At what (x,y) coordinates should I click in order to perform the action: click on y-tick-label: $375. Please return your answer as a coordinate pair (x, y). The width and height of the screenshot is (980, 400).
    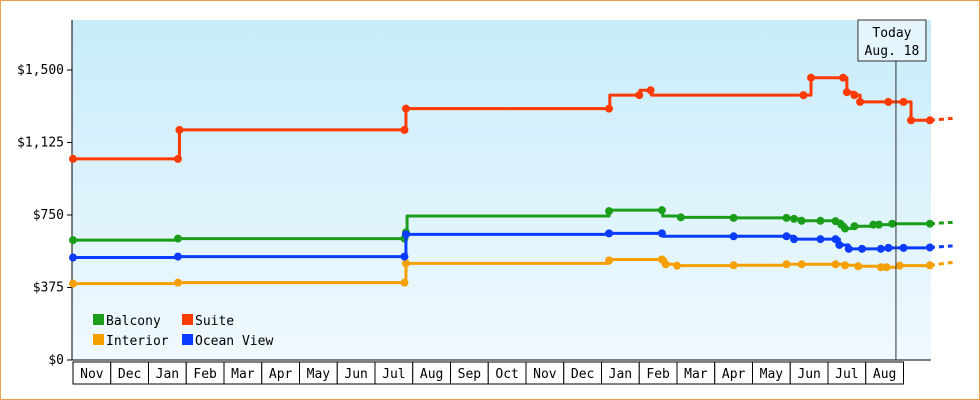
    Looking at the image, I should click on (48, 288).